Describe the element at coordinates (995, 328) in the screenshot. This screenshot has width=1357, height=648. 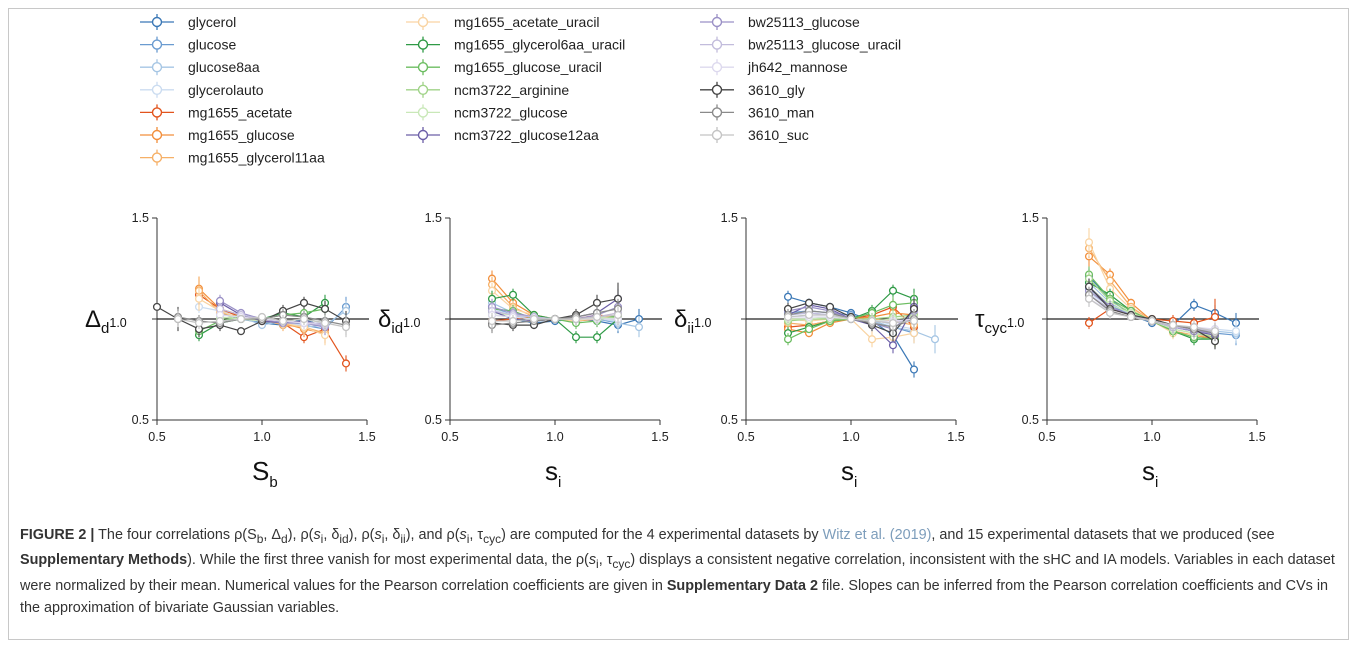
I see `y-axis-label-sub: cyc` at that location.